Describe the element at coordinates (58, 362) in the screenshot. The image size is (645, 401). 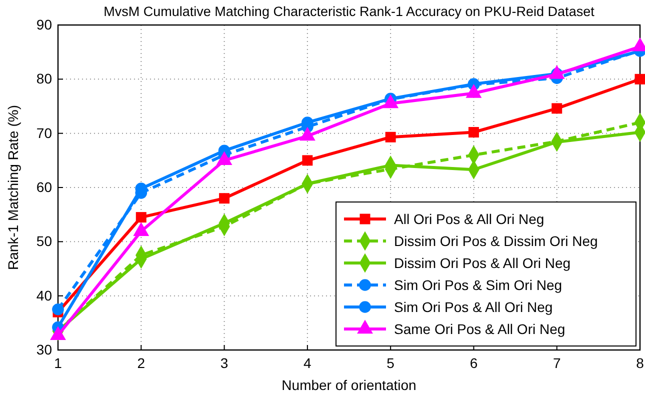
I see `x-tick-label: 1` at that location.